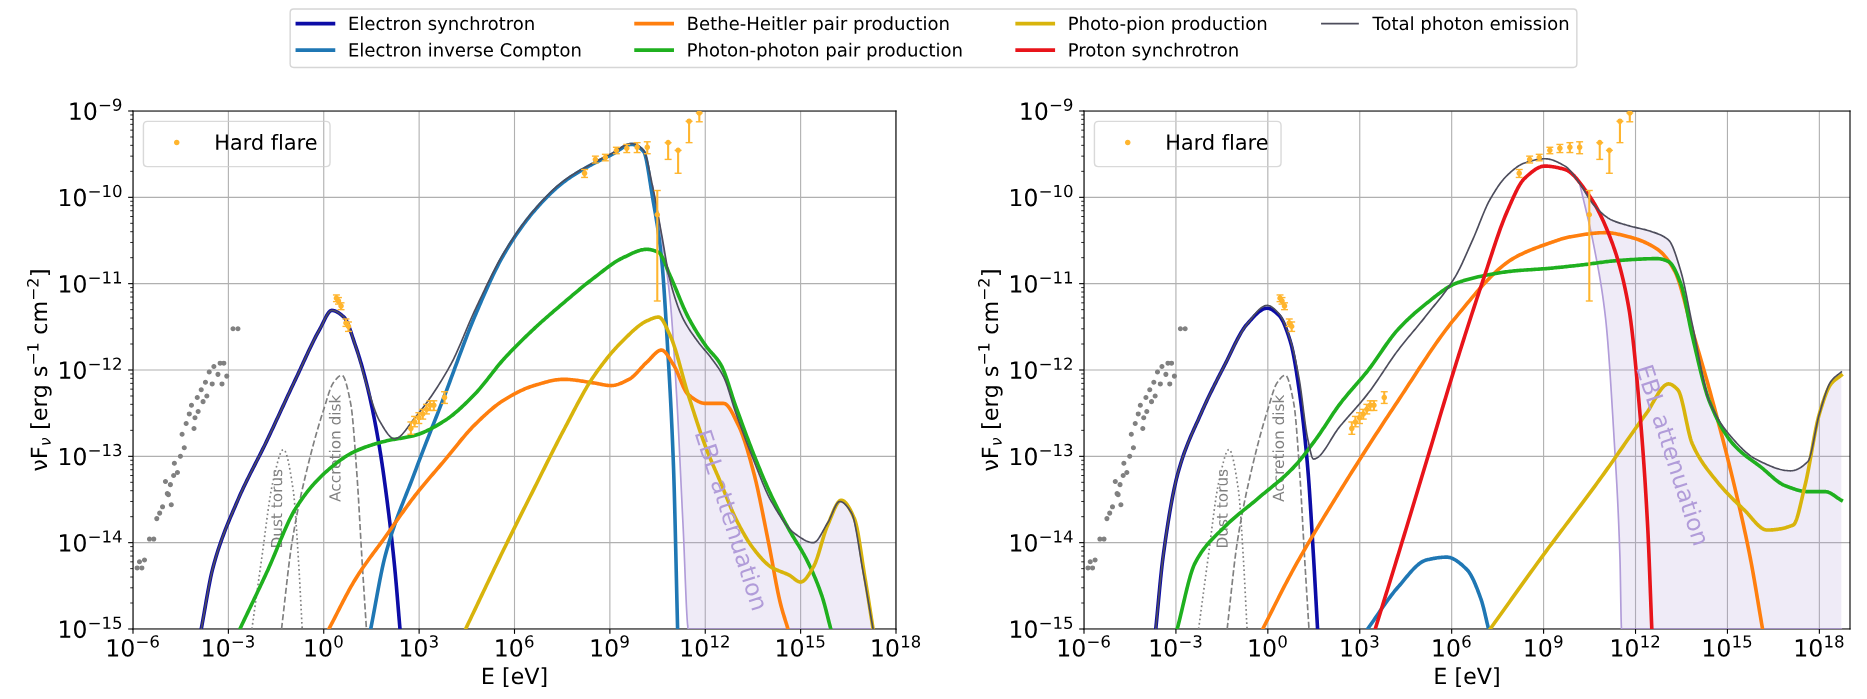 This screenshot has height=699, width=1867. I want to click on legend-label: Bethe-Heitler pair production, so click(818, 25).